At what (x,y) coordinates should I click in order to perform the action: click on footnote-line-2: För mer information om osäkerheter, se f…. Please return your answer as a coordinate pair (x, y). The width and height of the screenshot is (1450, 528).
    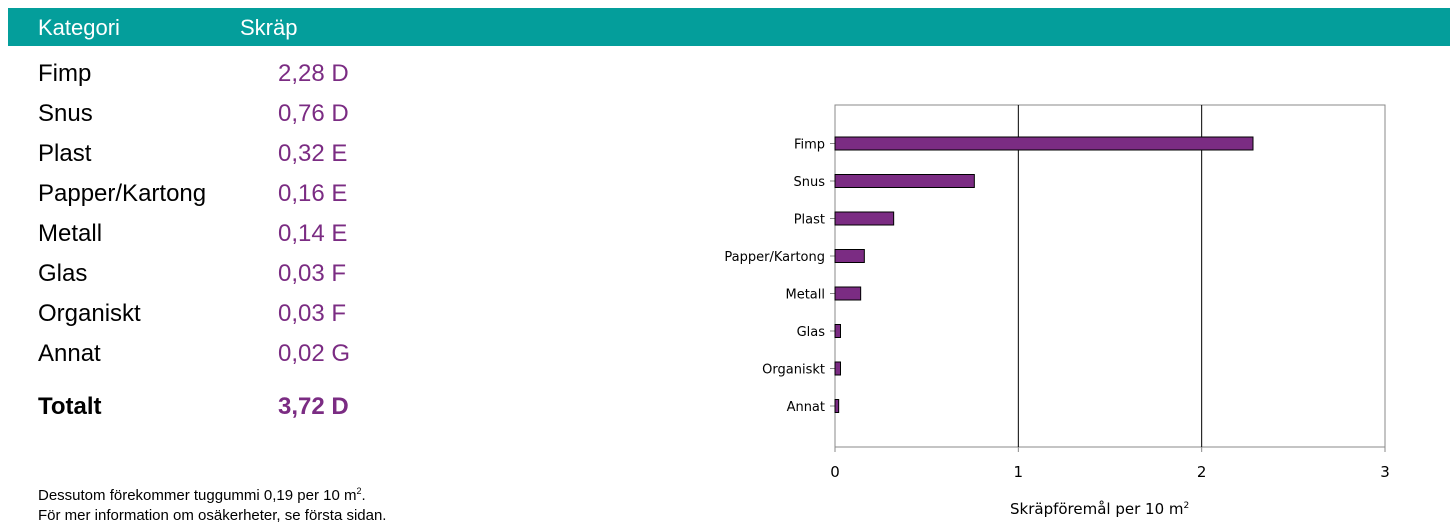
    Looking at the image, I should click on (212, 515).